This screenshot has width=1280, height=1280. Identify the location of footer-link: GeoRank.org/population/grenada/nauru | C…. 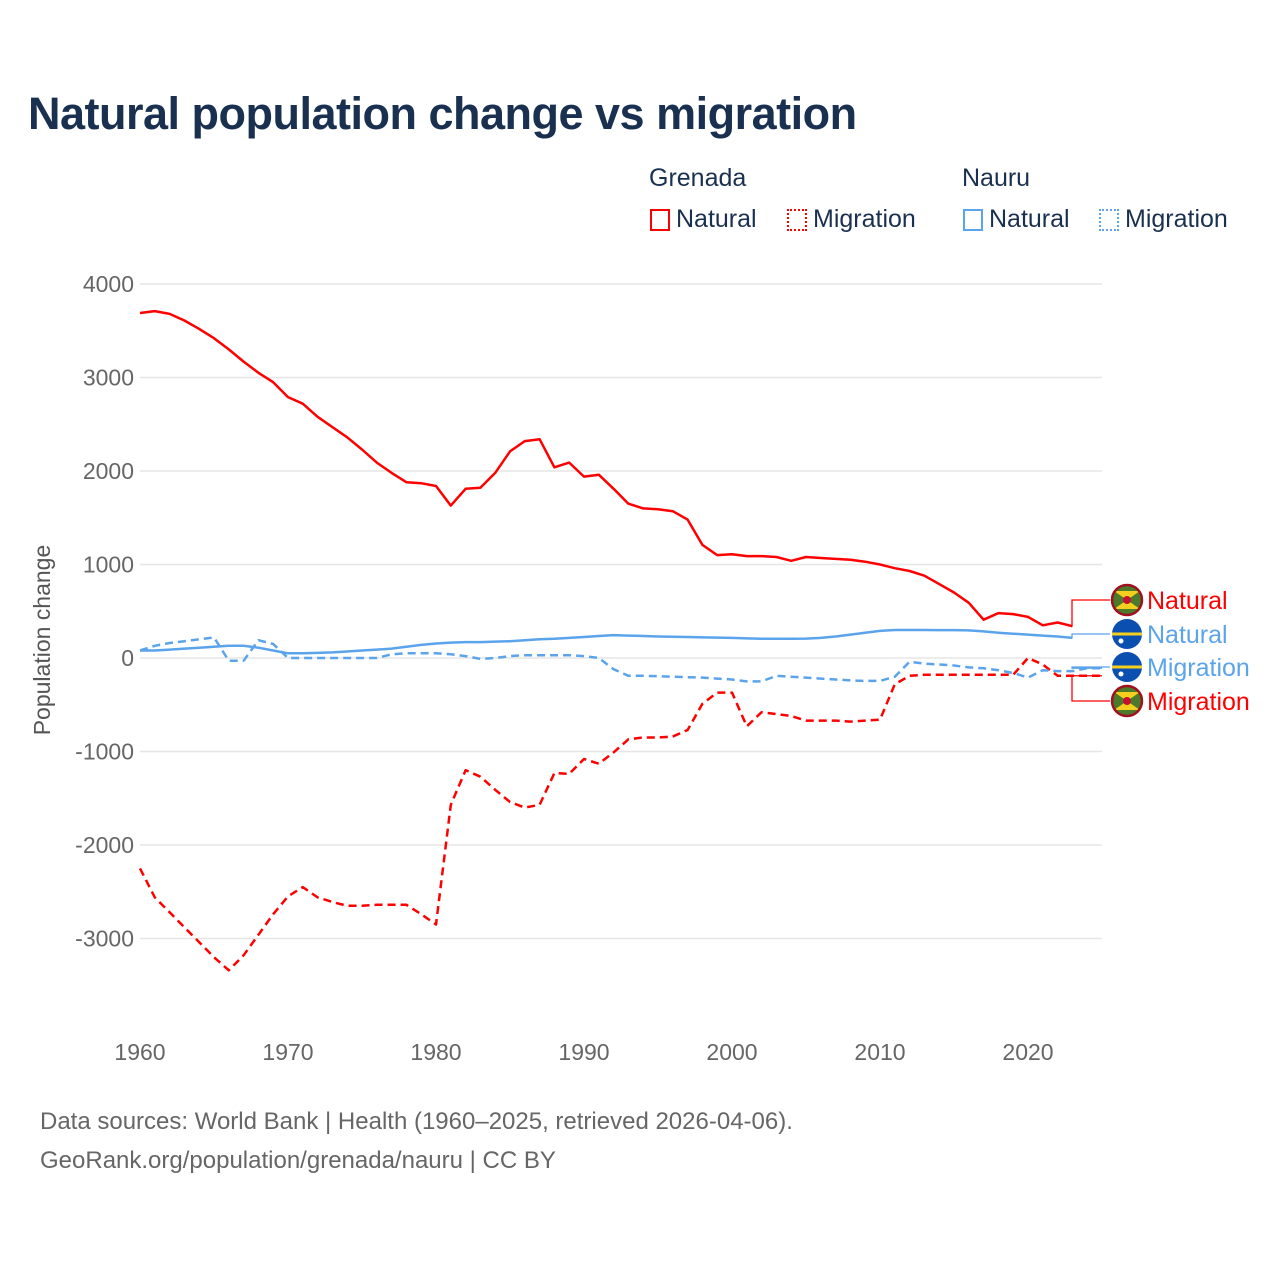
(298, 1160).